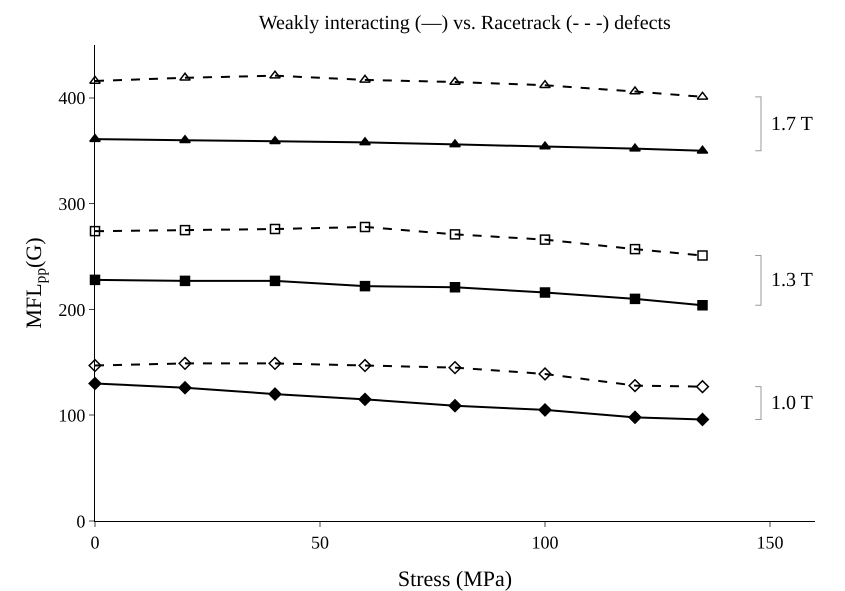 The width and height of the screenshot is (845, 591). I want to click on y-tick-label: 300, so click(72, 204).